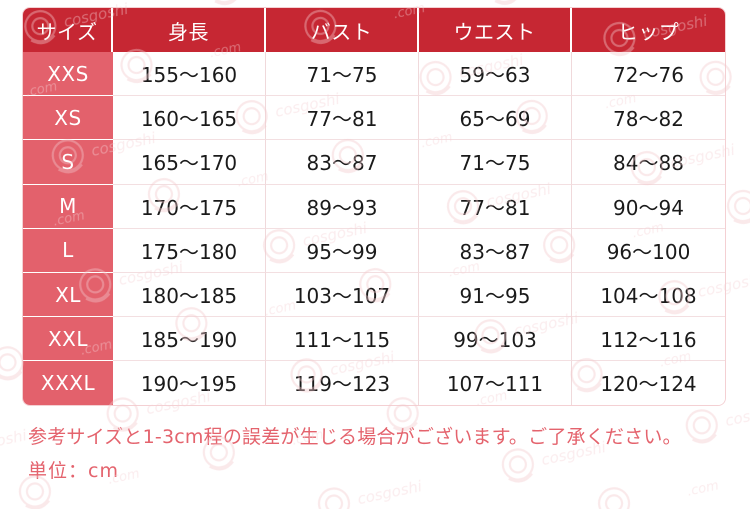  What do you see at coordinates (68, 162) in the screenshot?
I see `cell-size: S` at bounding box center [68, 162].